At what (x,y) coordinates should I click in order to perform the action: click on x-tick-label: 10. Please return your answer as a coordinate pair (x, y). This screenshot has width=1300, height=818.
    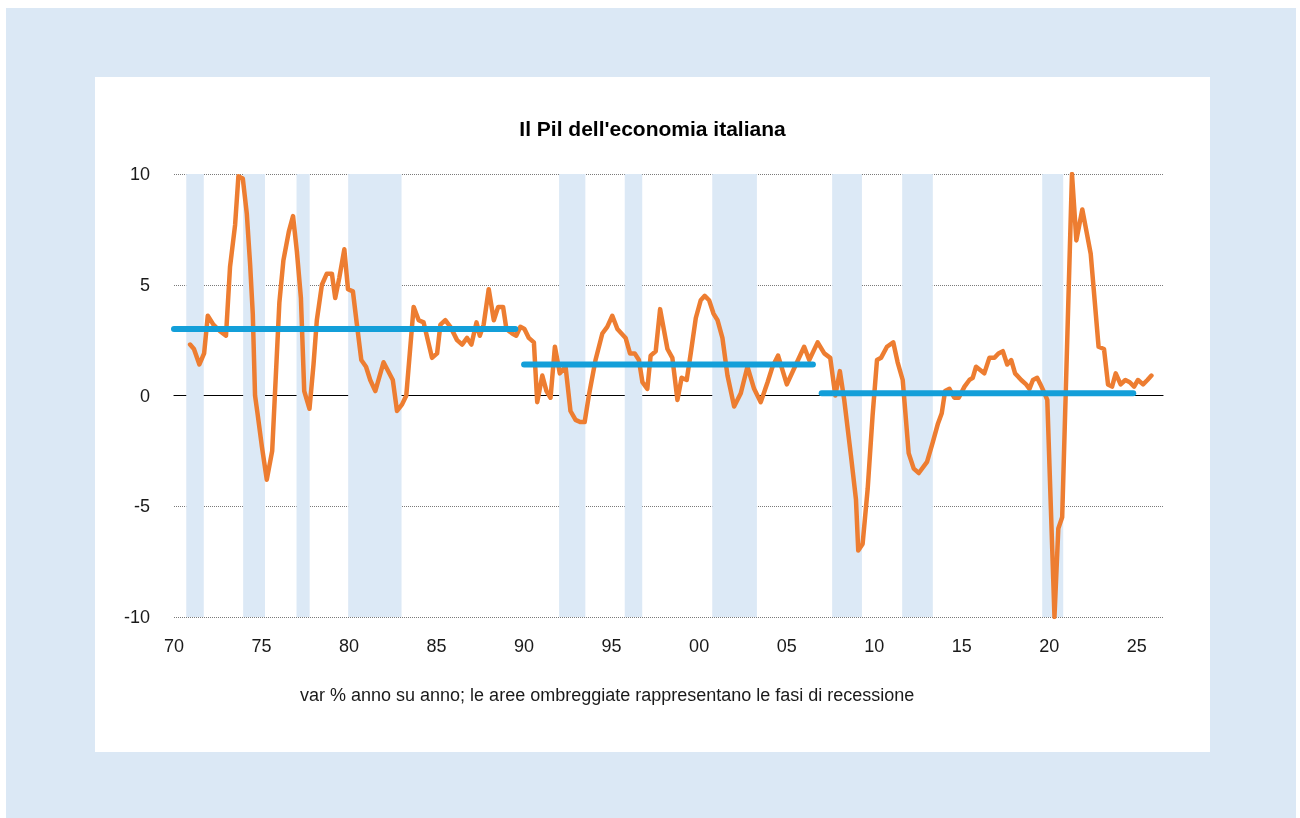
    Looking at the image, I should click on (874, 646).